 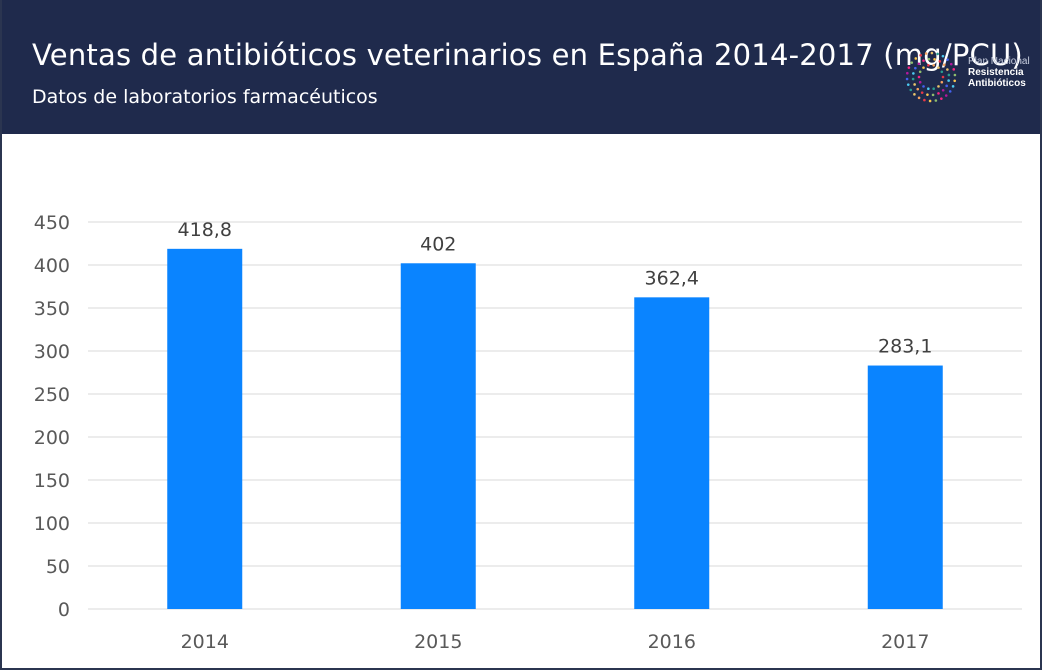 I want to click on y-tick-label: 50, so click(x=58, y=567).